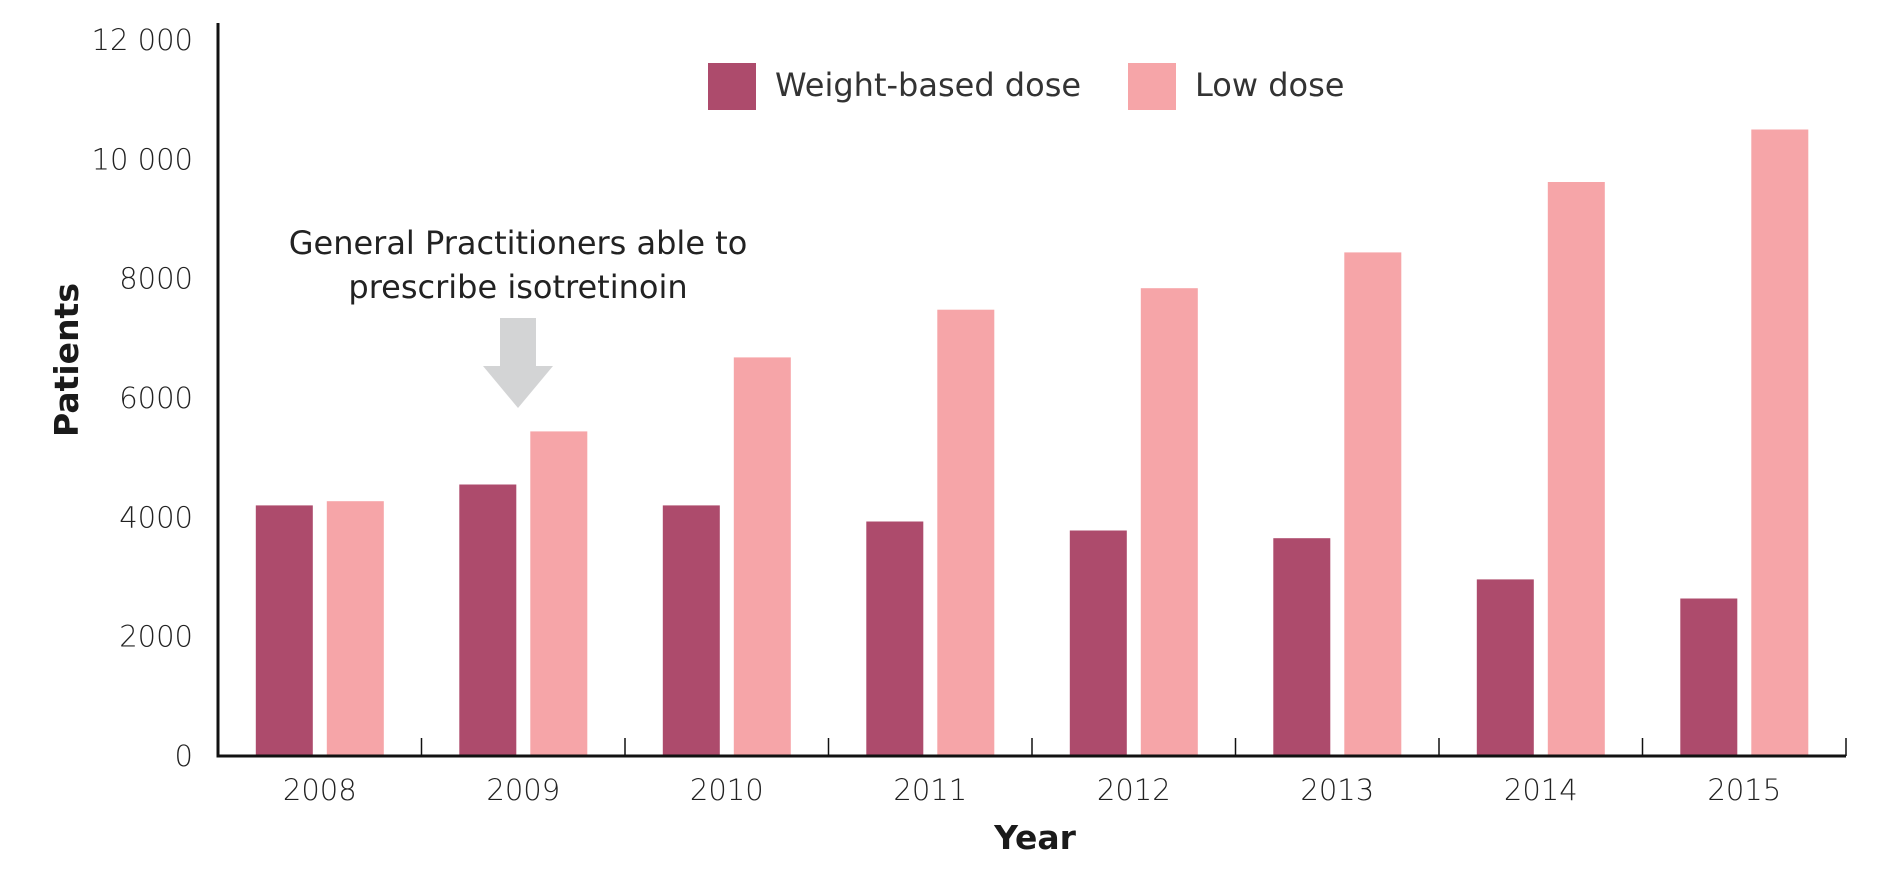  What do you see at coordinates (1152, 86) in the screenshot?
I see `legend-swatch-low-dose` at bounding box center [1152, 86].